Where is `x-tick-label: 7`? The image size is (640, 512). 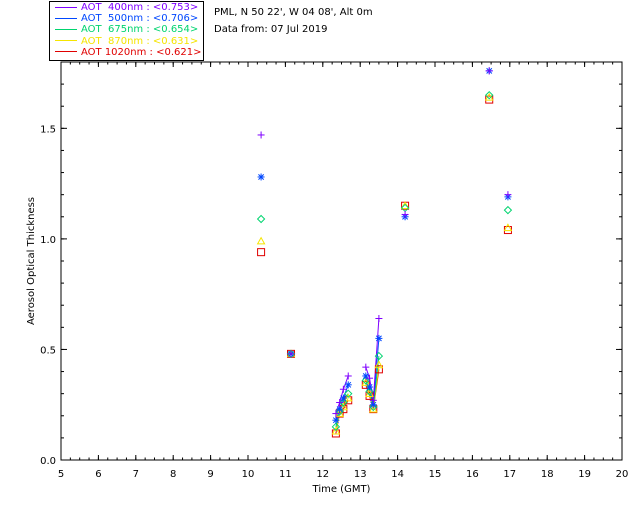
x-tick-label: 7 is located at coordinates (136, 474).